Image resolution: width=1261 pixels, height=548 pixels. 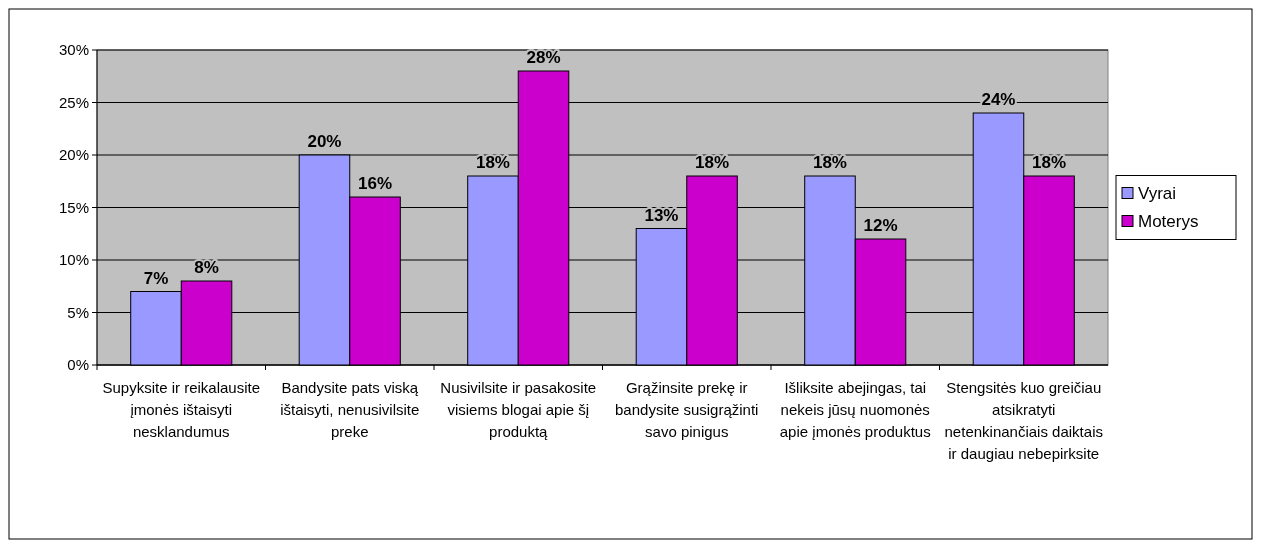 I want to click on x-tick-label: Nusivilsite ir pasakosite visiems blogai apie šį produktą, so click(x=518, y=409).